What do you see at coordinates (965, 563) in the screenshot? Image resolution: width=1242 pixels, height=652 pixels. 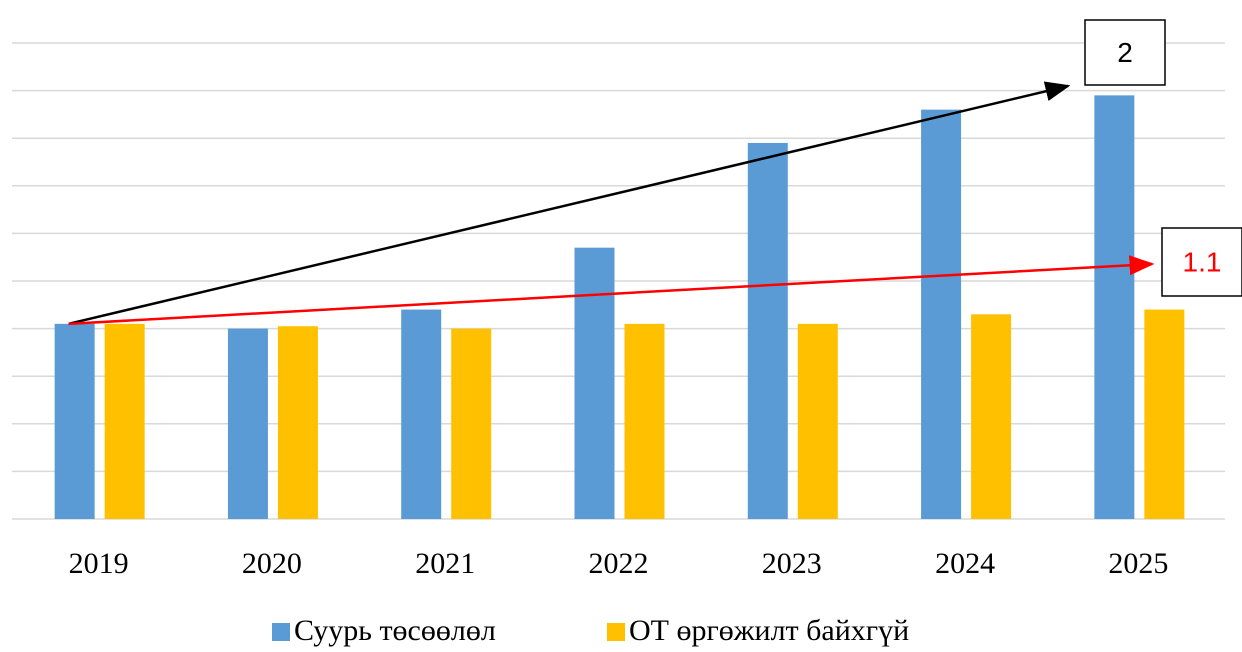 I see `x-tick-label: 2024` at bounding box center [965, 563].